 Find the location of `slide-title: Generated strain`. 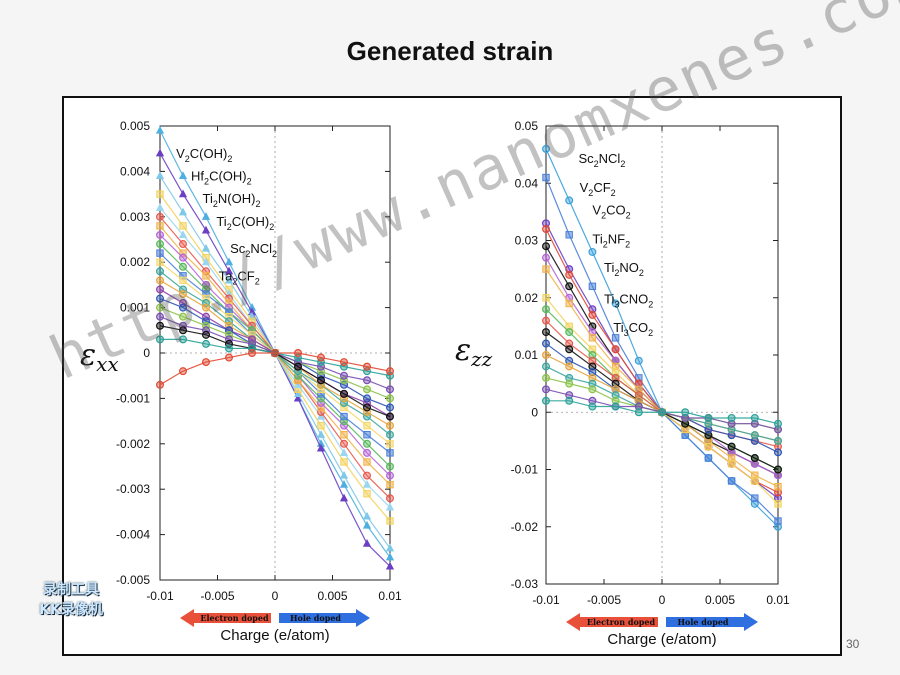

slide-title: Generated strain is located at coordinates (450, 51).